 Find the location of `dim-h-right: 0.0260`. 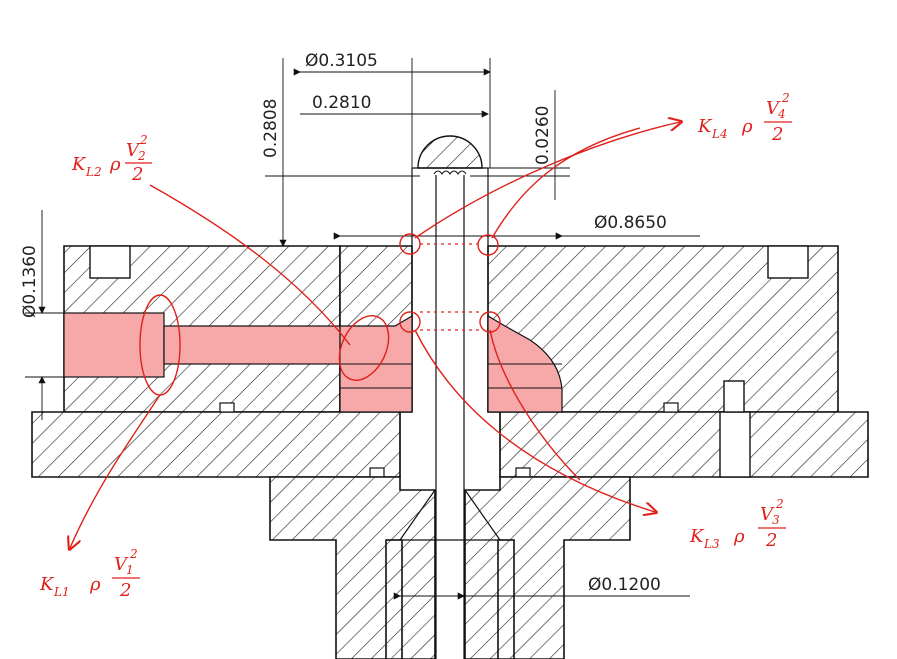

dim-h-right: 0.0260 is located at coordinates (543, 135).